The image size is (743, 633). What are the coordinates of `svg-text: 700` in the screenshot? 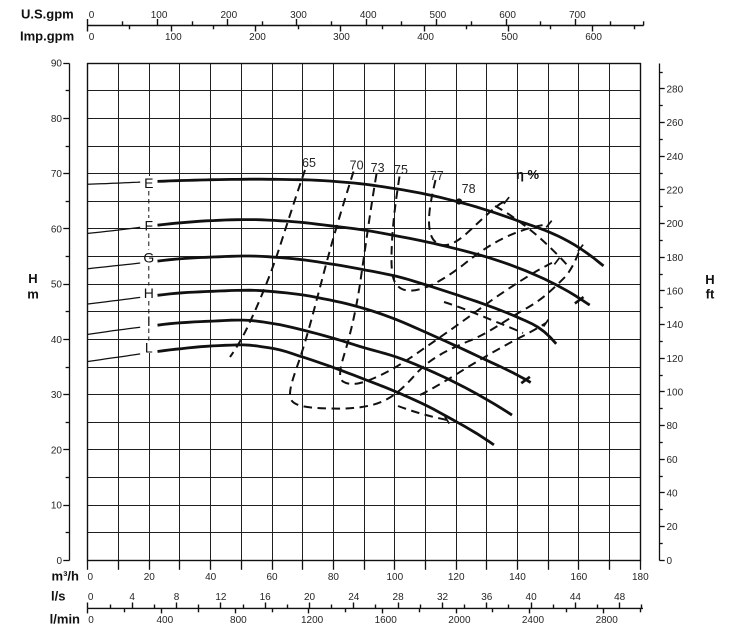 It's located at (577, 15).